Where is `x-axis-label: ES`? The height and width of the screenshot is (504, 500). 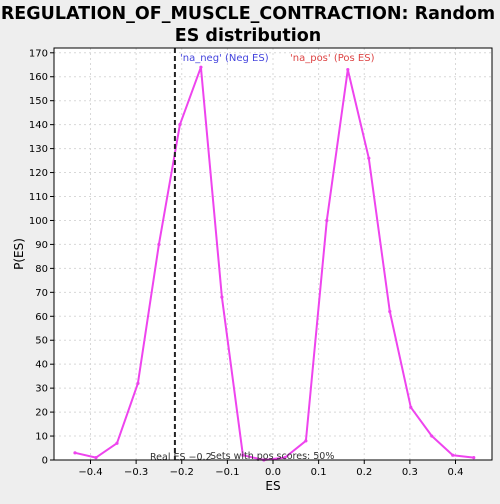
x-axis-label: ES is located at coordinates (272, 486).